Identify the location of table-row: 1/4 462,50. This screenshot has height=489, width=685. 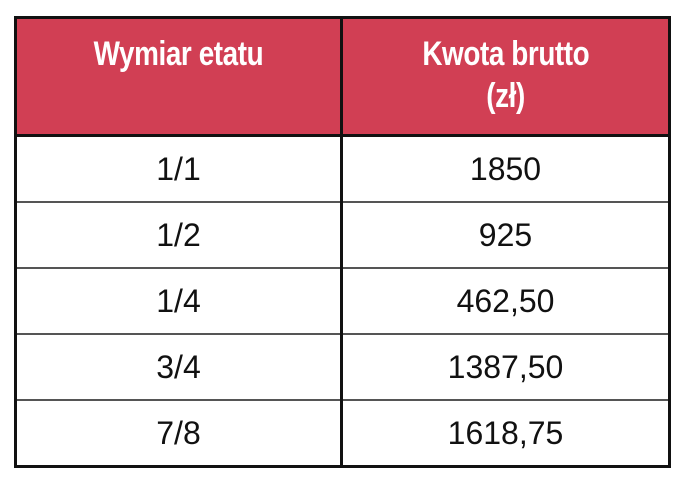
(342, 301).